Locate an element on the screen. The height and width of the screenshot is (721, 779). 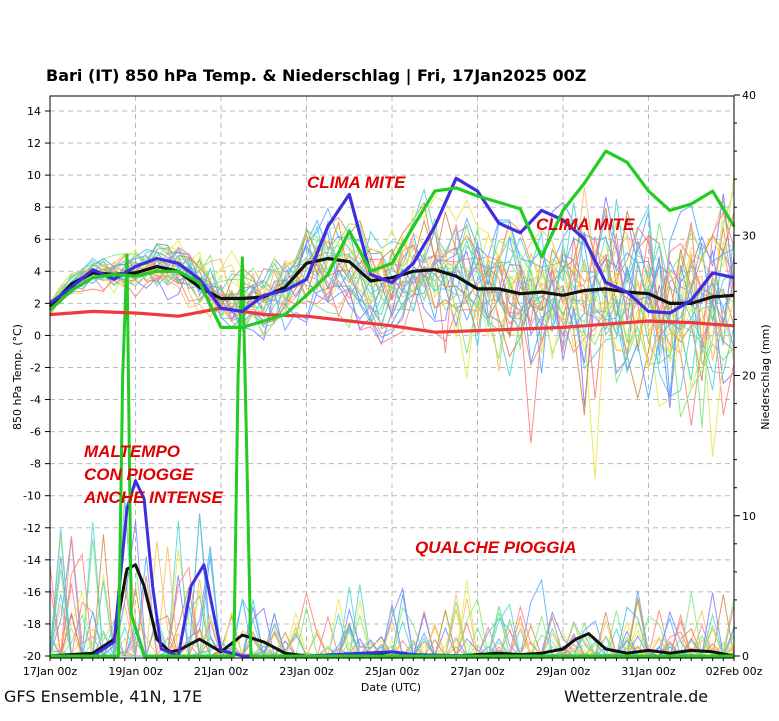
series-ensemble-mean-850-hpa-temp is located at coordinates (391, 282).